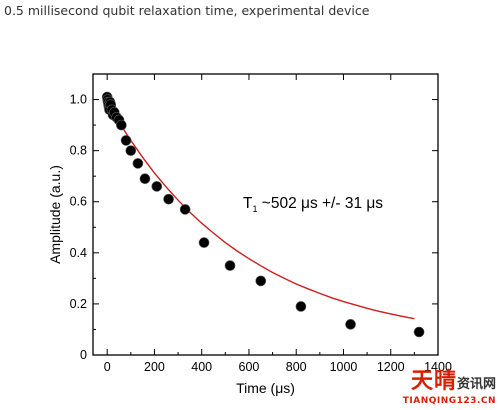  I want to click on y-tick-label: 1.0, so click(78, 100).